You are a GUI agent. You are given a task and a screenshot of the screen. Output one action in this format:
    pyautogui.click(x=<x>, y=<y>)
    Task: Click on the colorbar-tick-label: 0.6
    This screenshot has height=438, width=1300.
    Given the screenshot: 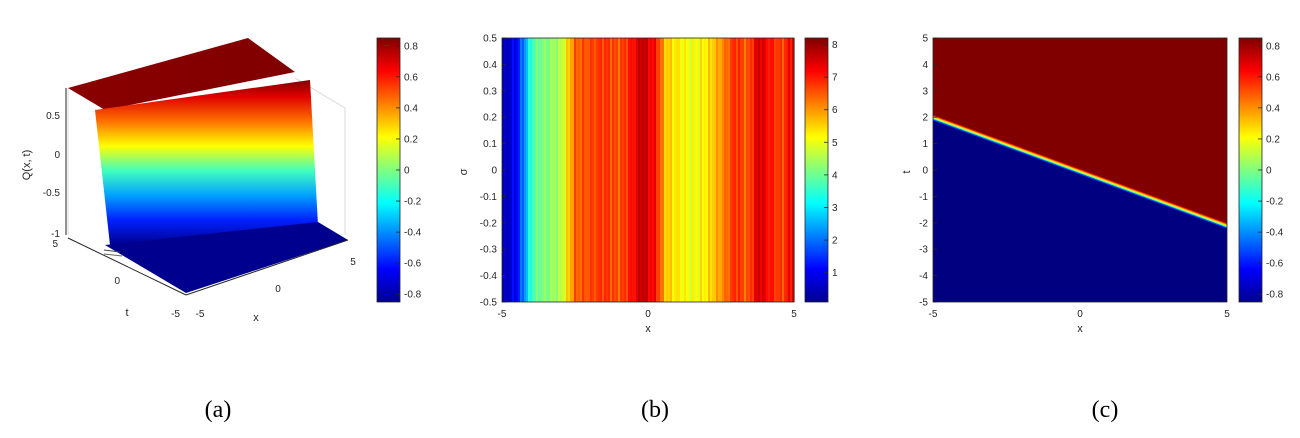 What is the action you would take?
    pyautogui.click(x=1273, y=77)
    